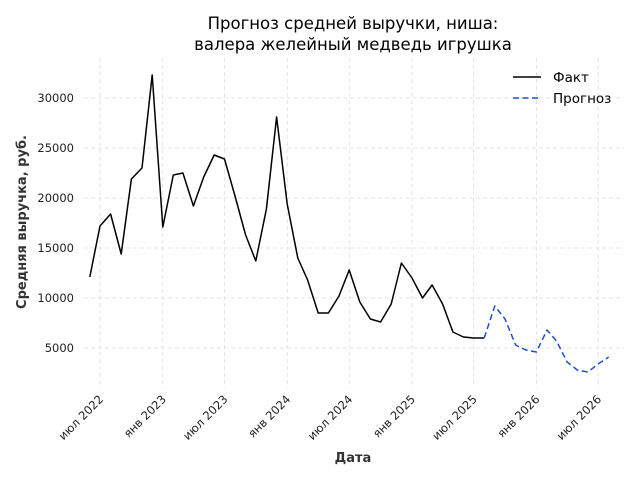  I want to click on x-tick-label: янв 2024, so click(269, 416).